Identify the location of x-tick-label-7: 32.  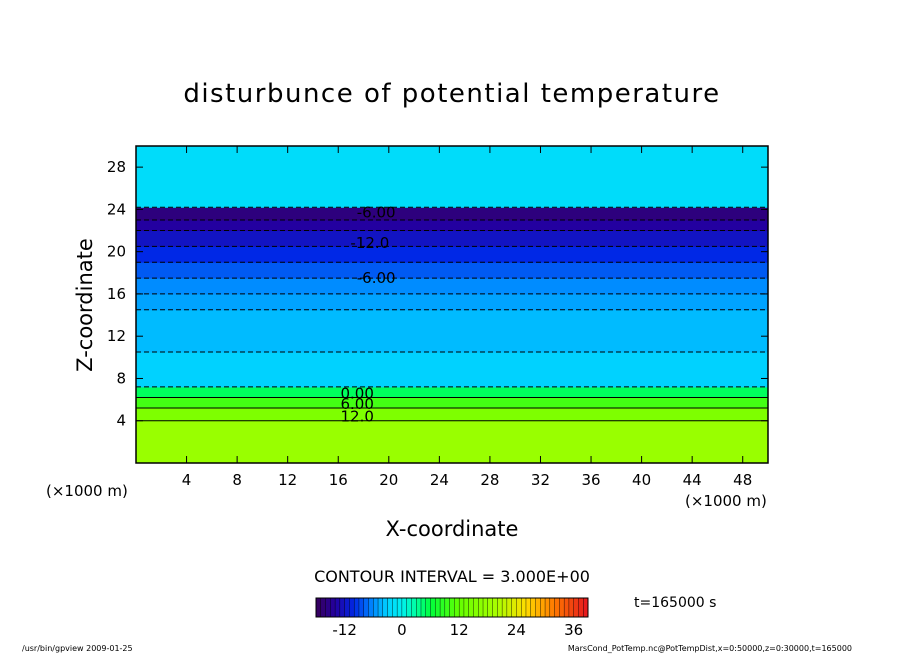
(540, 480).